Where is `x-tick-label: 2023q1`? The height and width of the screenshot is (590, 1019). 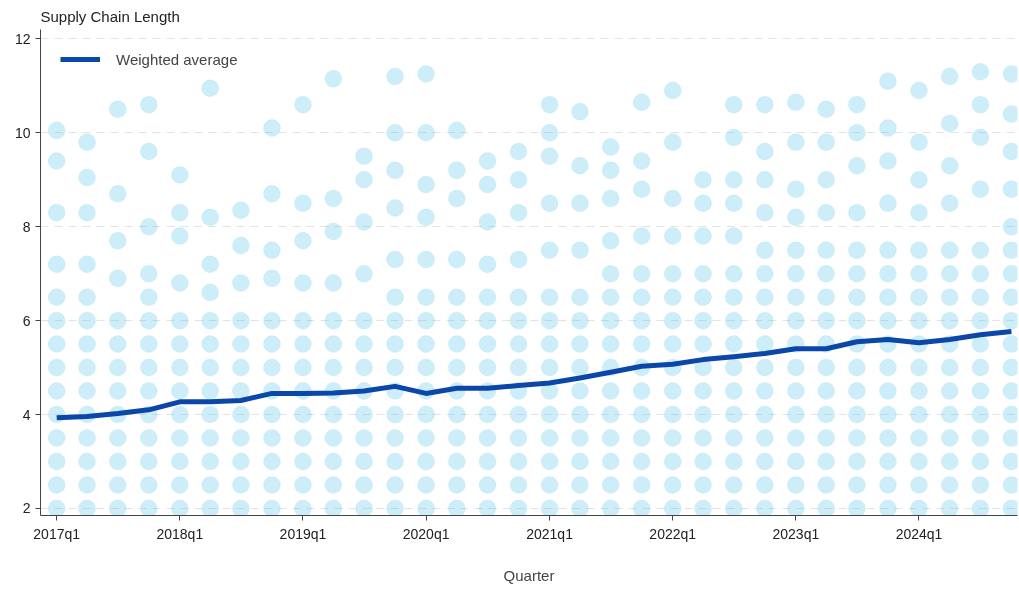 x-tick-label: 2023q1 is located at coordinates (796, 533).